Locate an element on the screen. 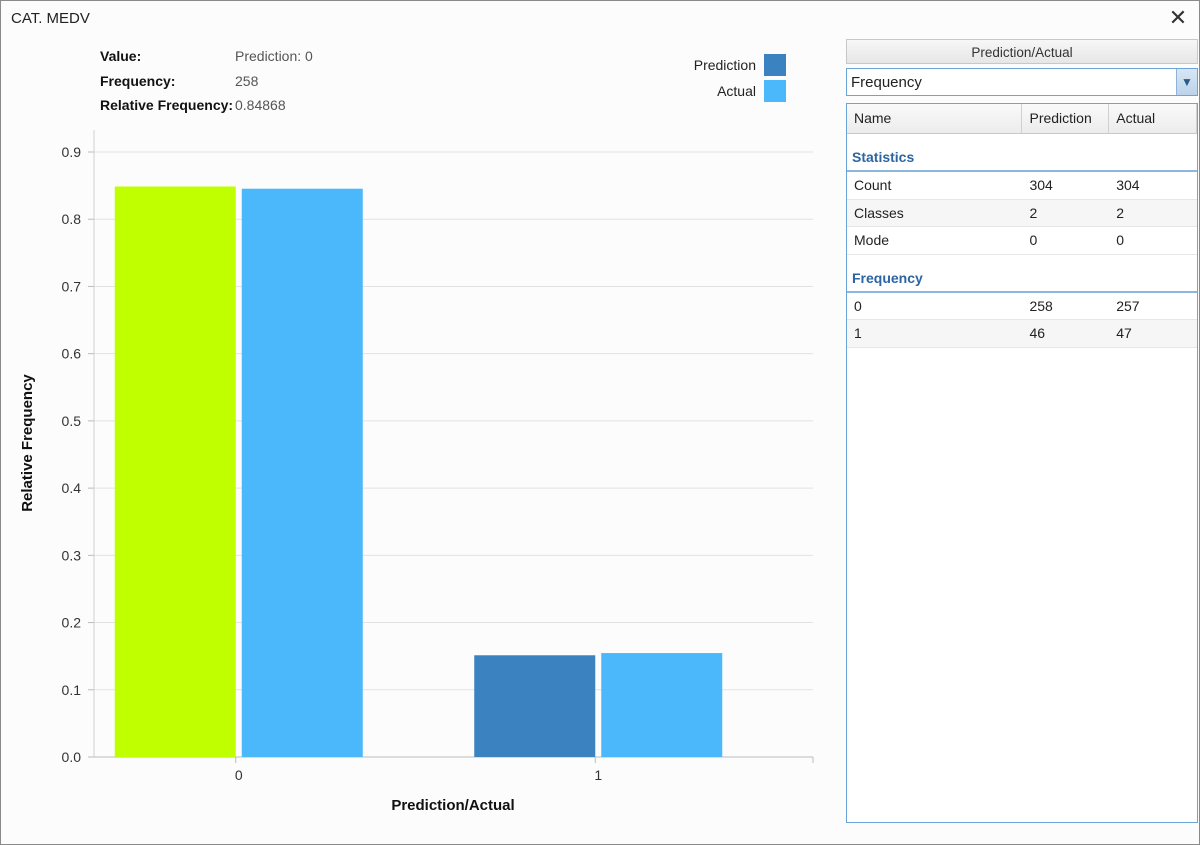 This screenshot has height=845, width=1200. section-header: Frequency is located at coordinates (1022, 274).